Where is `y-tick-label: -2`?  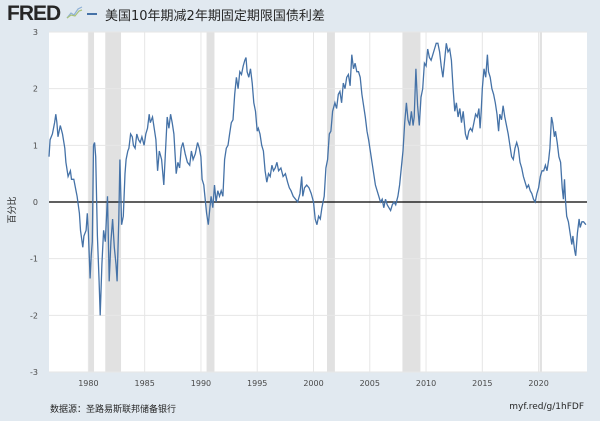
y-tick-label: -2 is located at coordinates (34, 315).